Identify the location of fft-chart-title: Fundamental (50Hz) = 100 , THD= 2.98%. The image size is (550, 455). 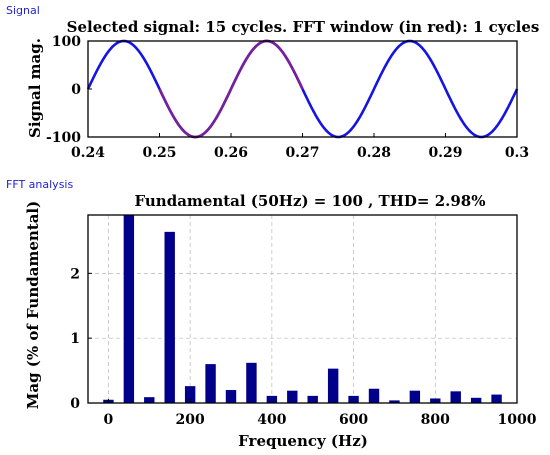
(310, 201).